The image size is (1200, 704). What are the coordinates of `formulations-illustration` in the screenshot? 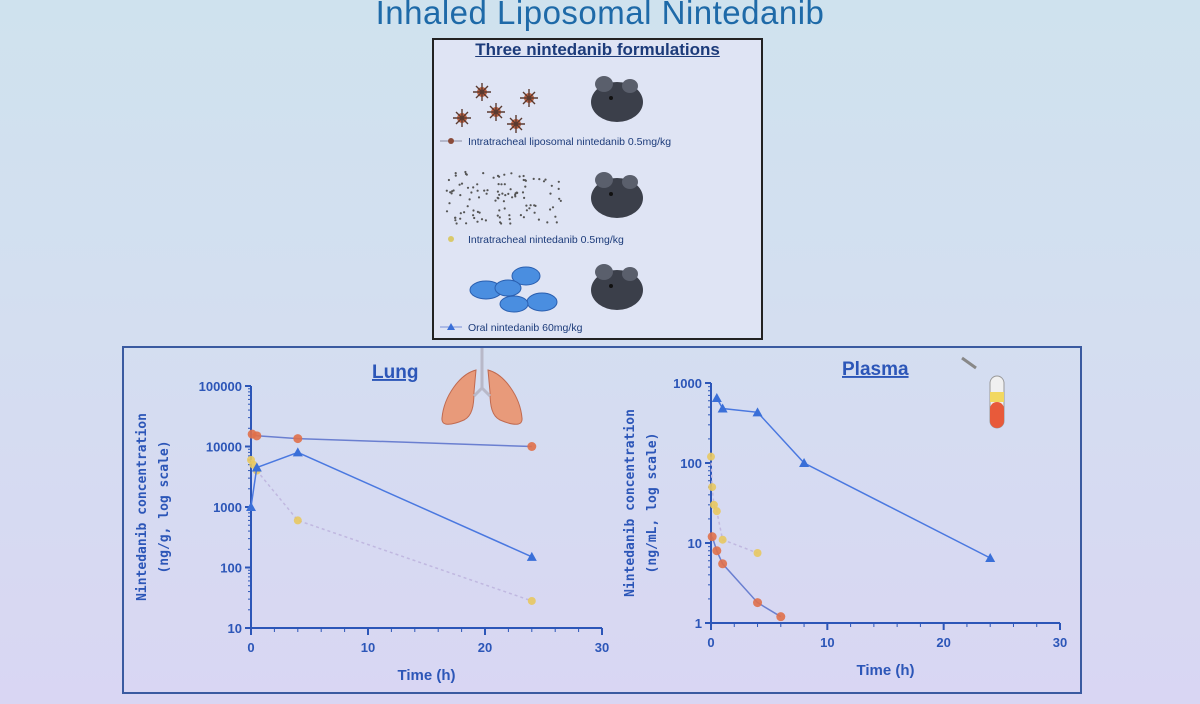 It's located at (544, 194).